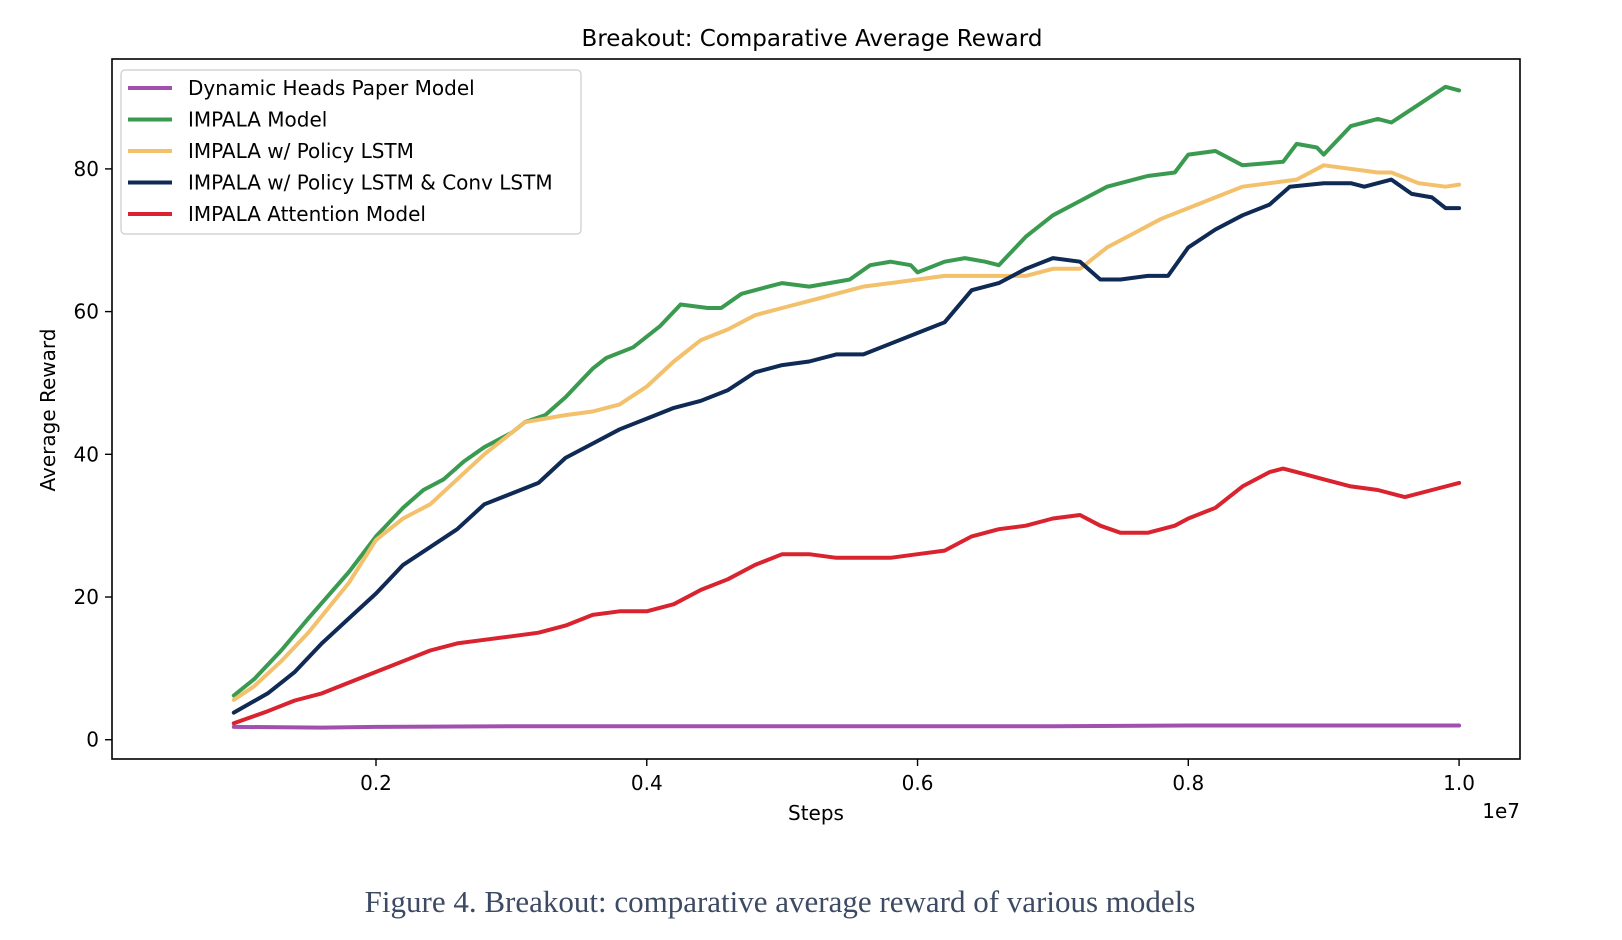 The height and width of the screenshot is (940, 1622). I want to click on x-tick-label: 1.0, so click(1459, 783).